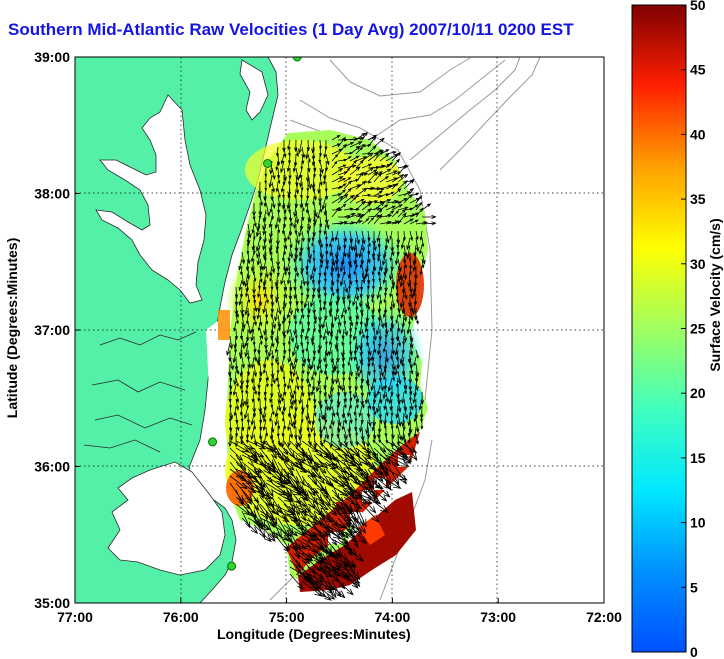  Describe the element at coordinates (52, 57) in the screenshot. I see `y-tick-label: 39:00` at that location.